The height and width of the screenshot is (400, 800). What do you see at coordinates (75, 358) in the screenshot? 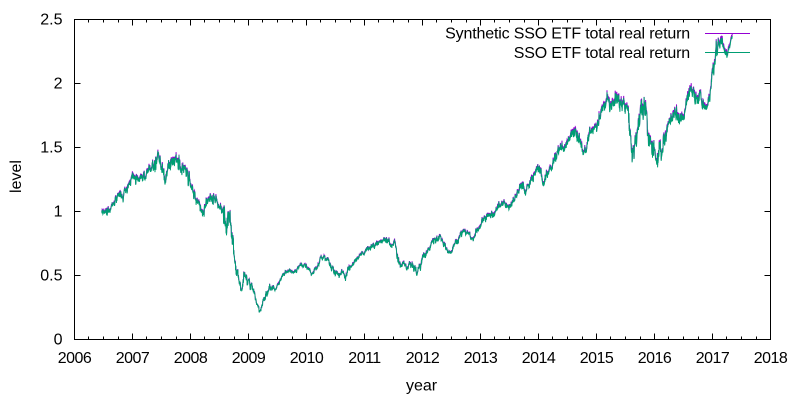
I see `svg-text: 2006` at bounding box center [75, 358].